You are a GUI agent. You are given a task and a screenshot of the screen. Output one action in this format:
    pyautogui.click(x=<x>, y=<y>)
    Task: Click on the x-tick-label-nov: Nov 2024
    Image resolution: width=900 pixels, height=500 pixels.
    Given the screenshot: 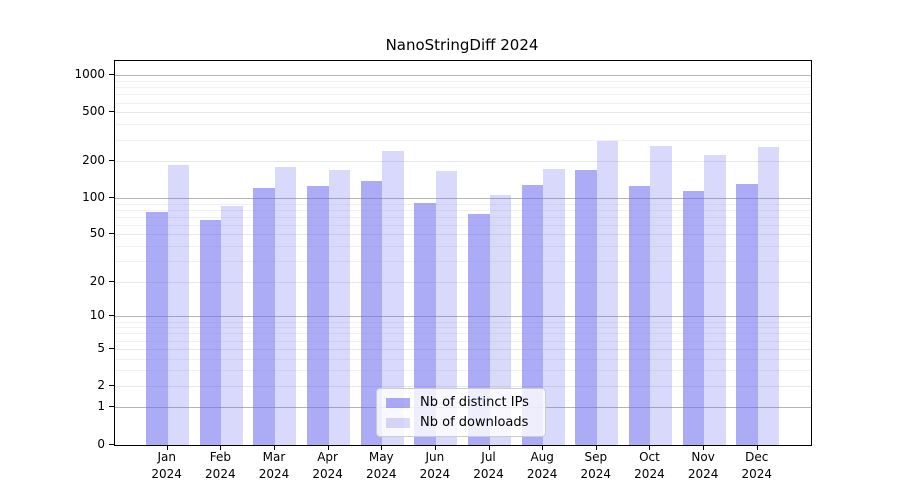 What is the action you would take?
    pyautogui.click(x=703, y=465)
    